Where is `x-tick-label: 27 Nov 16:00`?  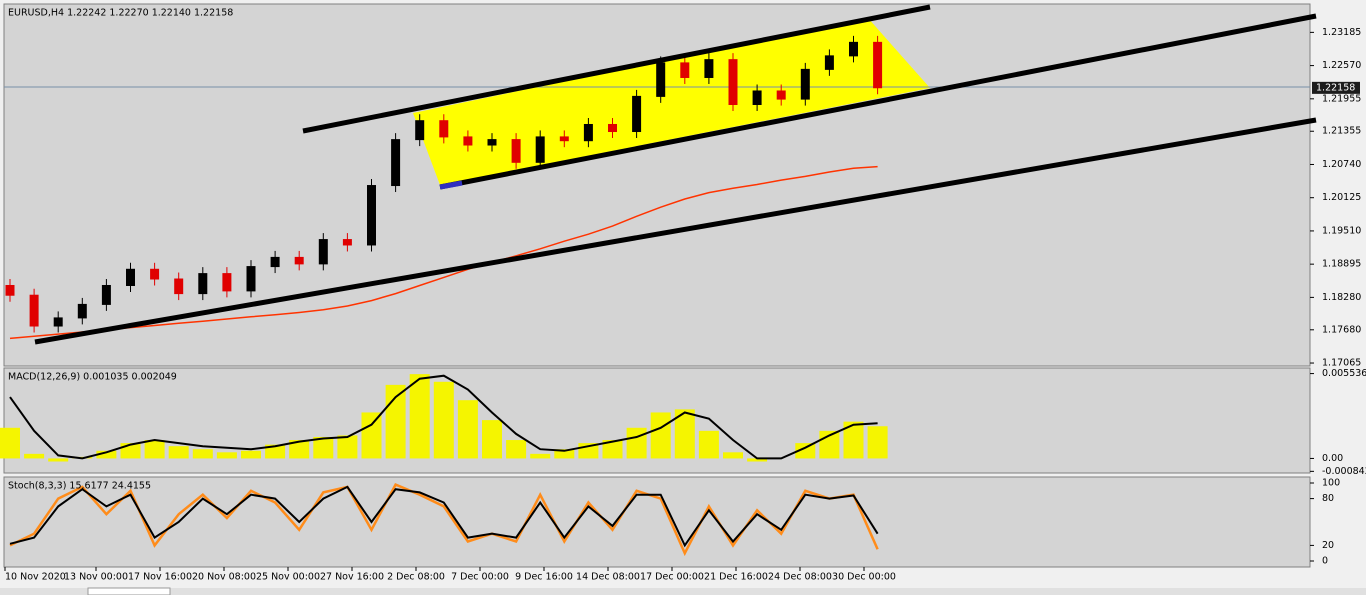
x-tick-label: 27 Nov 16:00 is located at coordinates (352, 577).